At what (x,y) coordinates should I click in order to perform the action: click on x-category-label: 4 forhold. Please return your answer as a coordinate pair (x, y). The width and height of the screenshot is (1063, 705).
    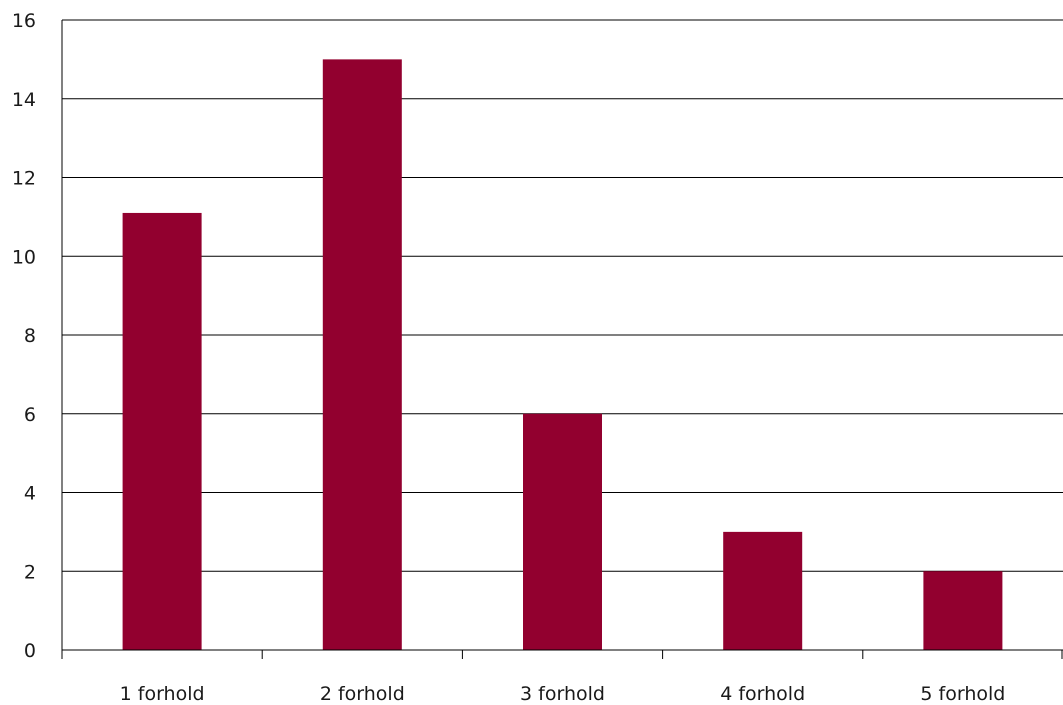
    Looking at the image, I should click on (762, 694).